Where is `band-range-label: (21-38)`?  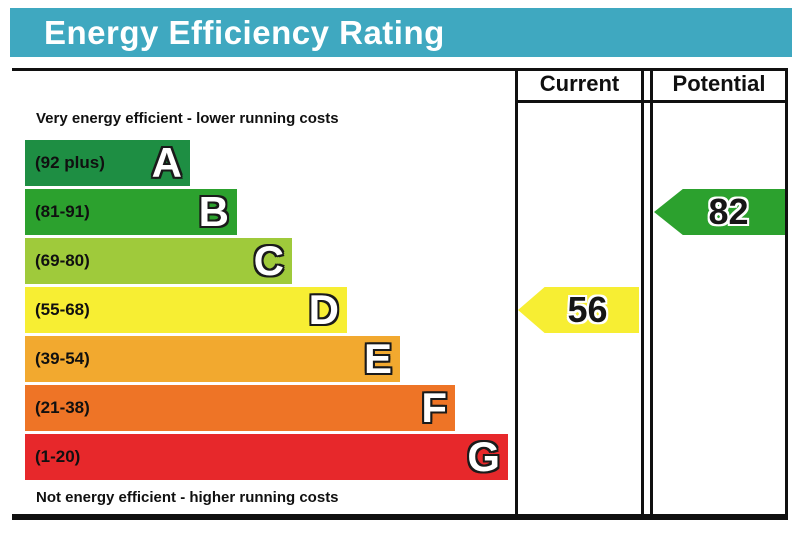 band-range-label: (21-38) is located at coordinates (62, 407).